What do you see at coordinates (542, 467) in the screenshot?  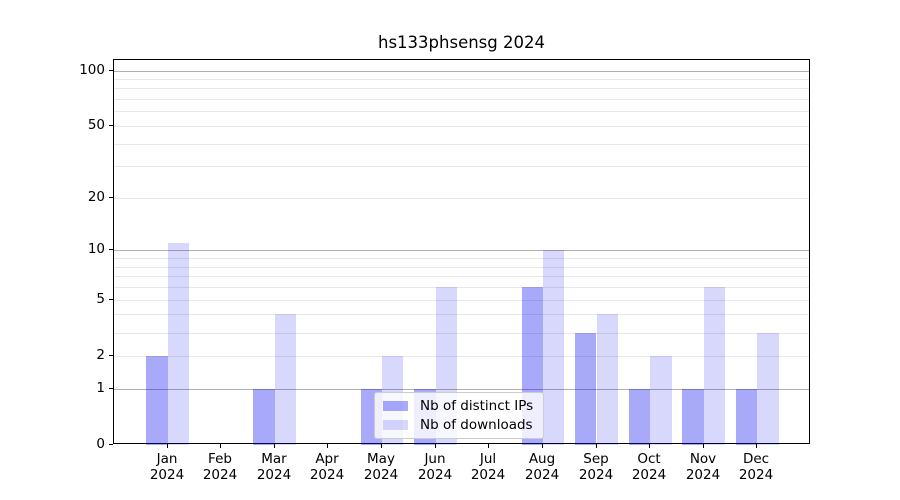 I see `x-tick-label-aug: Aug 2024` at bounding box center [542, 467].